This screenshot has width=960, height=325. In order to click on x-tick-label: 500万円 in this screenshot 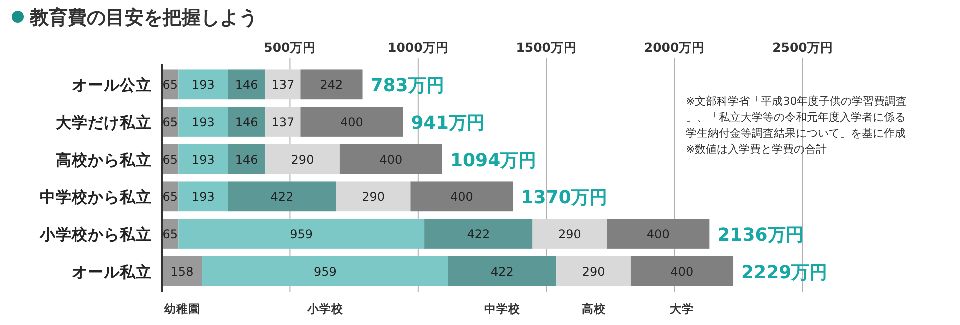, I will do `click(290, 47)`.